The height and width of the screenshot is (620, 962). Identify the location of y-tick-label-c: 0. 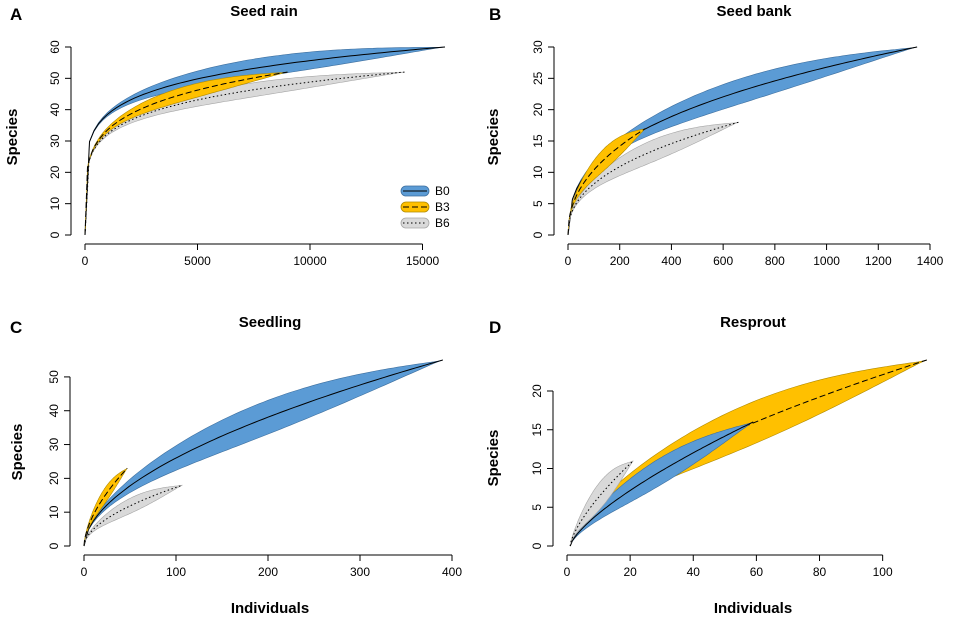
(54, 545).